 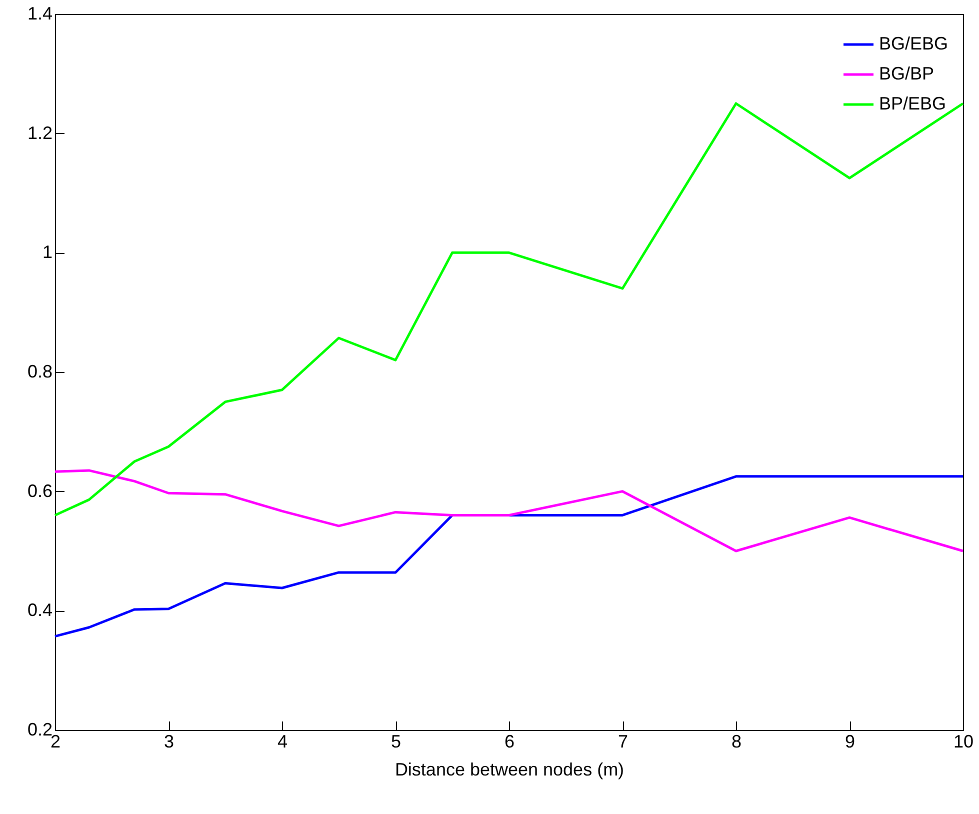 What do you see at coordinates (736, 742) in the screenshot?
I see `x-tick-label: 8` at bounding box center [736, 742].